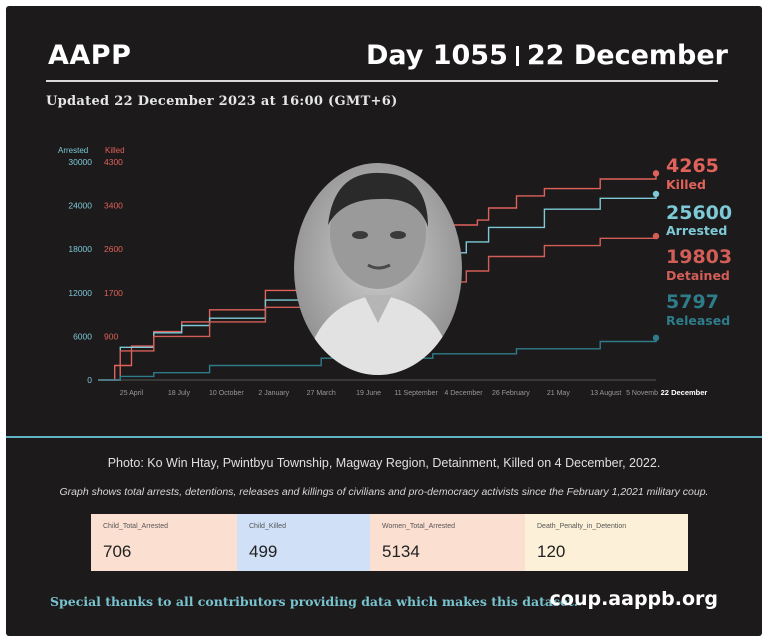  What do you see at coordinates (606, 542) in the screenshot?
I see `stat-death-penalty: Death_Penalty_in_Detention 120` at bounding box center [606, 542].